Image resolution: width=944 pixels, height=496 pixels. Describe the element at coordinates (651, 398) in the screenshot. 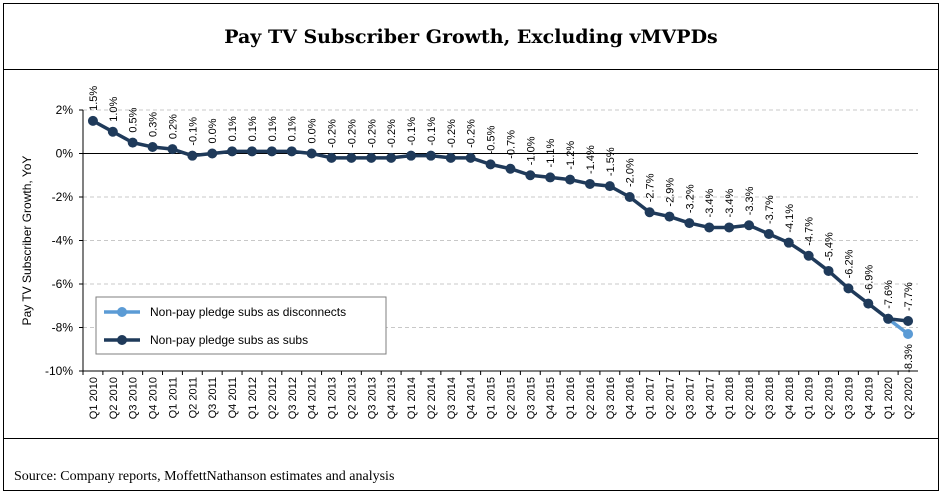

I see `x-tick-label: Q1 2017` at that location.